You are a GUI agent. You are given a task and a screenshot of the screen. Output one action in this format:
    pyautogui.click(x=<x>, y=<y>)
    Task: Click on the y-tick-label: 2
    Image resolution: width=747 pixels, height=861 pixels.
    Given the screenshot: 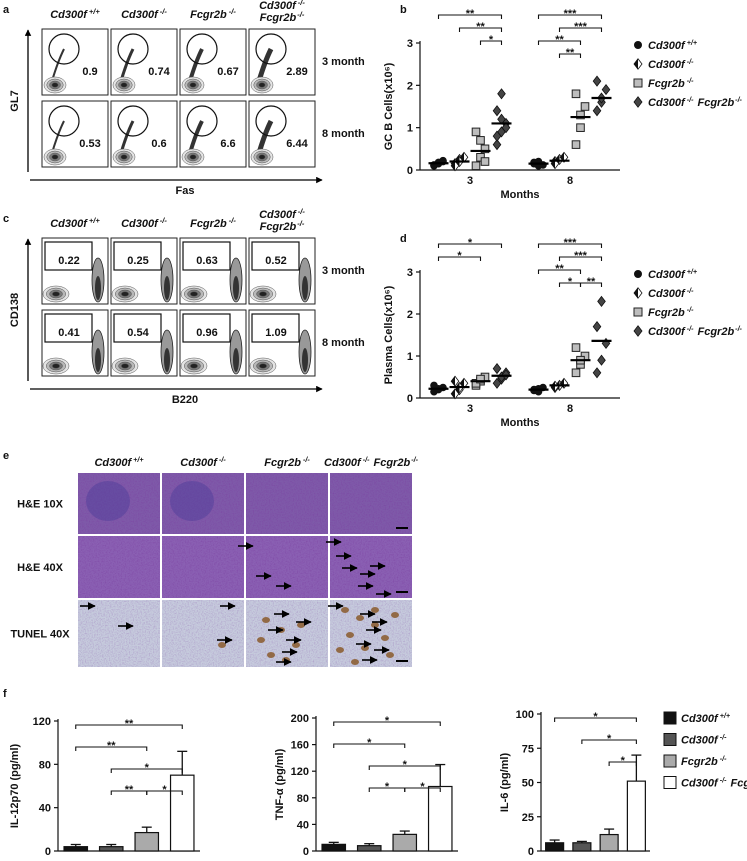 What is the action you would take?
    pyautogui.click(x=410, y=86)
    